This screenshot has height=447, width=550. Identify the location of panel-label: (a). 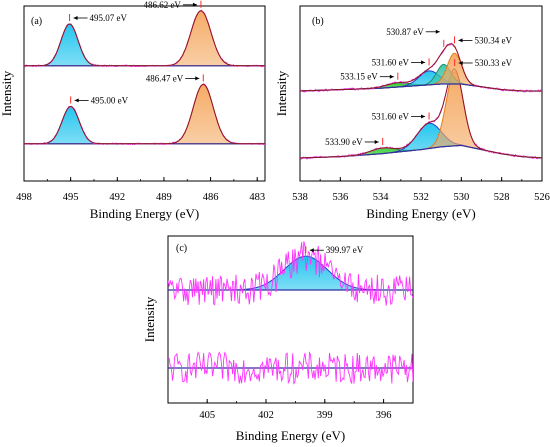
(36, 21).